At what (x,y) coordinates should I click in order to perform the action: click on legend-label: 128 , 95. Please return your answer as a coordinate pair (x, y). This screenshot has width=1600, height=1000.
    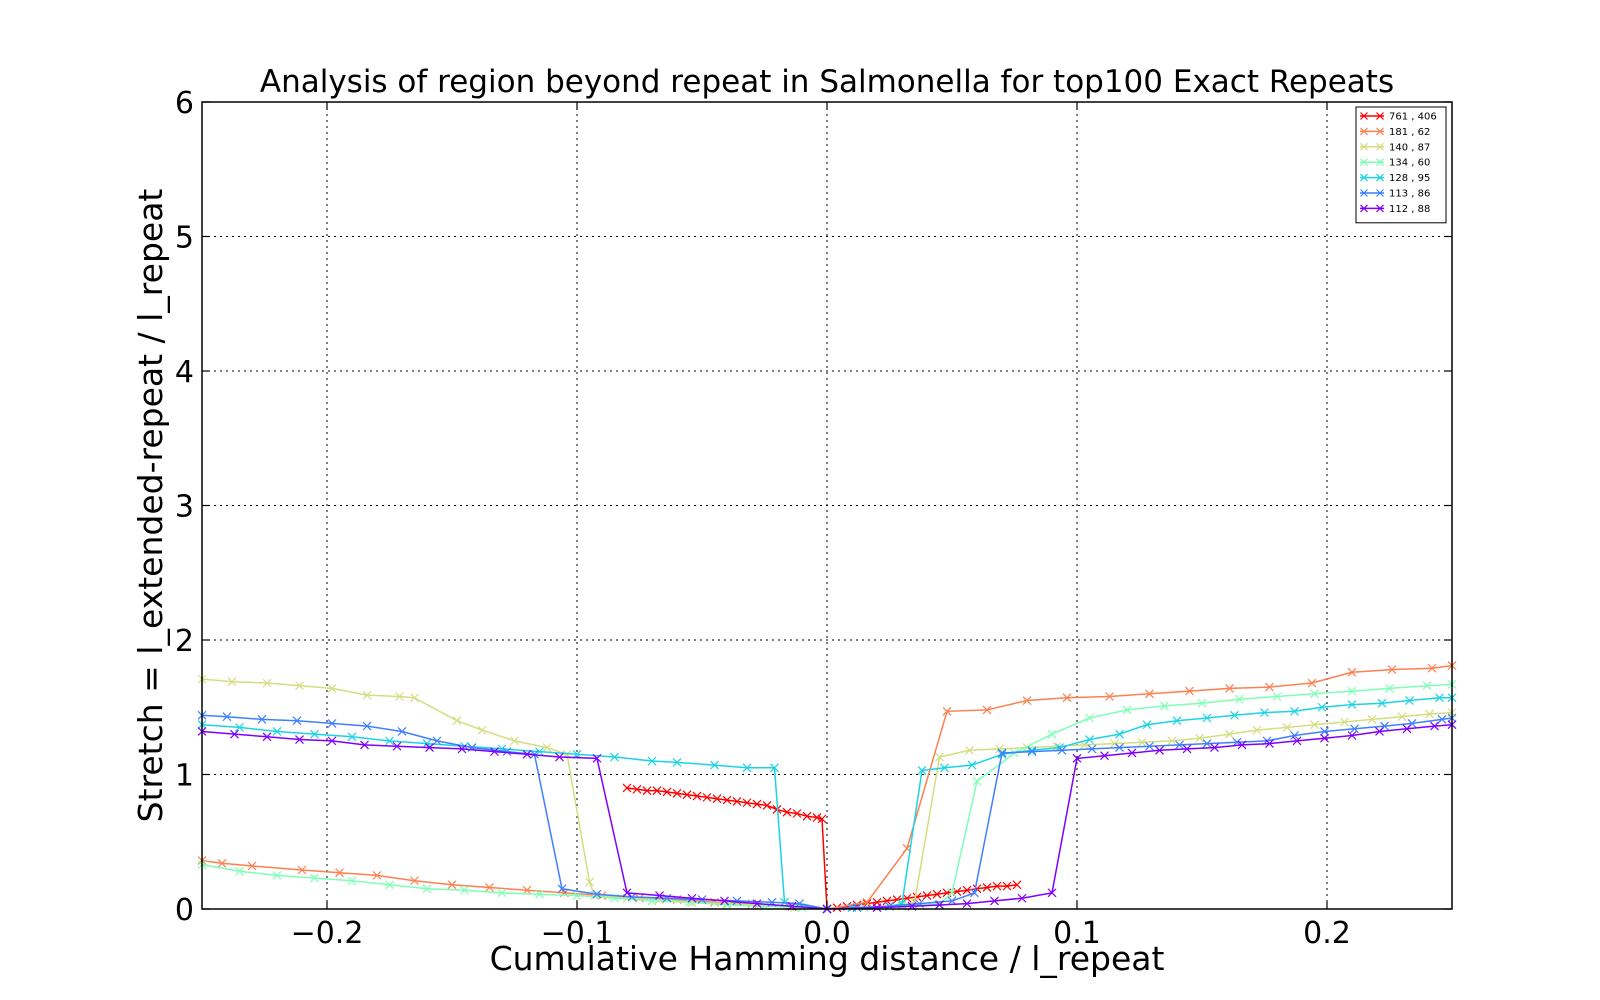
    Looking at the image, I should click on (1409, 178).